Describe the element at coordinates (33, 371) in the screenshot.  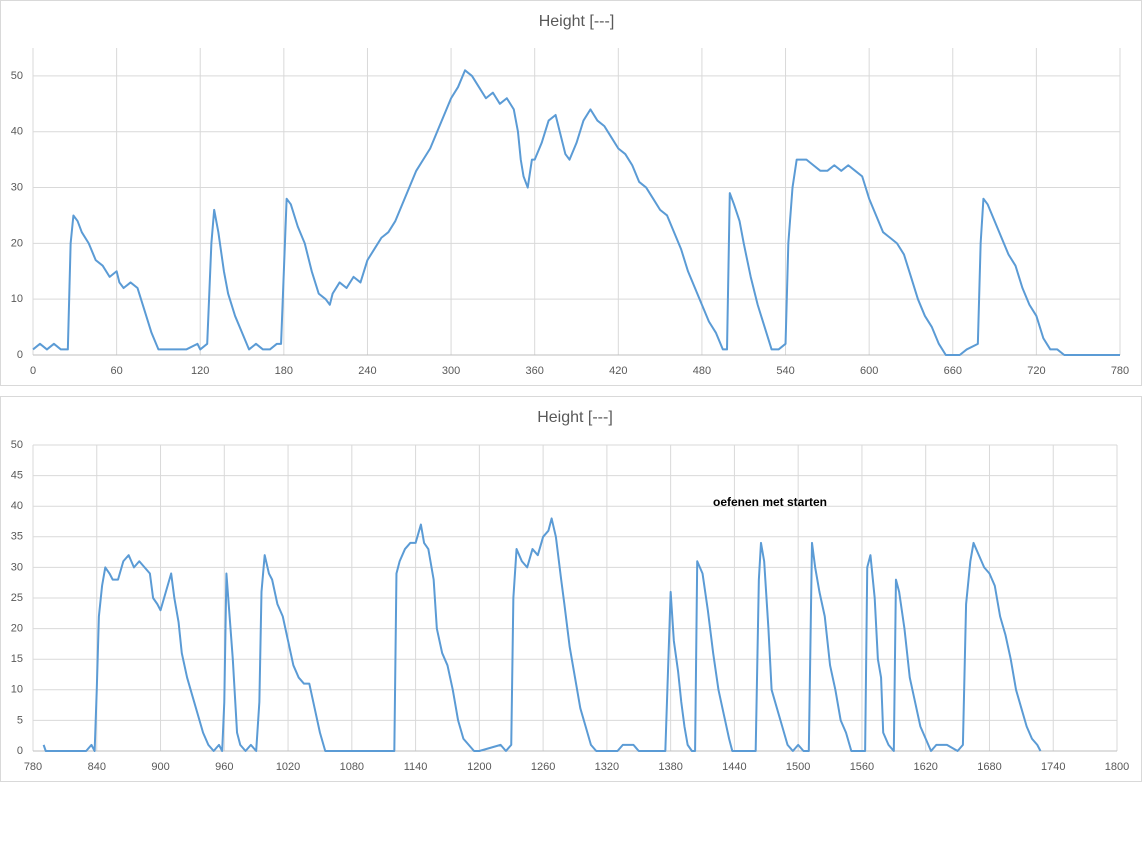
I see `x-tick-label: 0` at that location.